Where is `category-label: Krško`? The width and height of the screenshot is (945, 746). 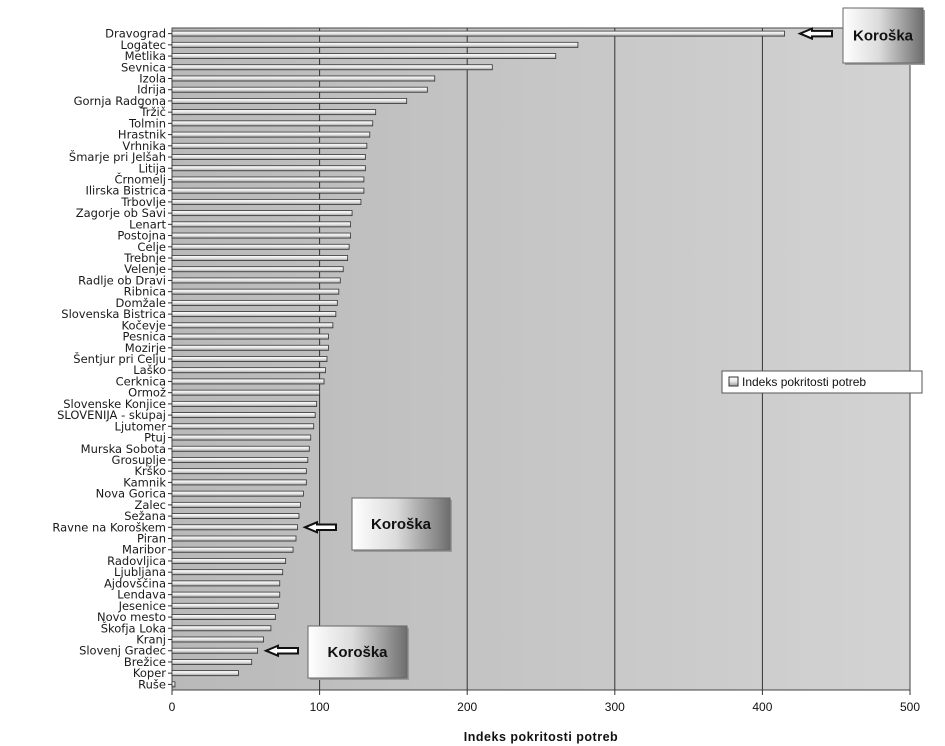 category-label: Krško is located at coordinates (150, 471).